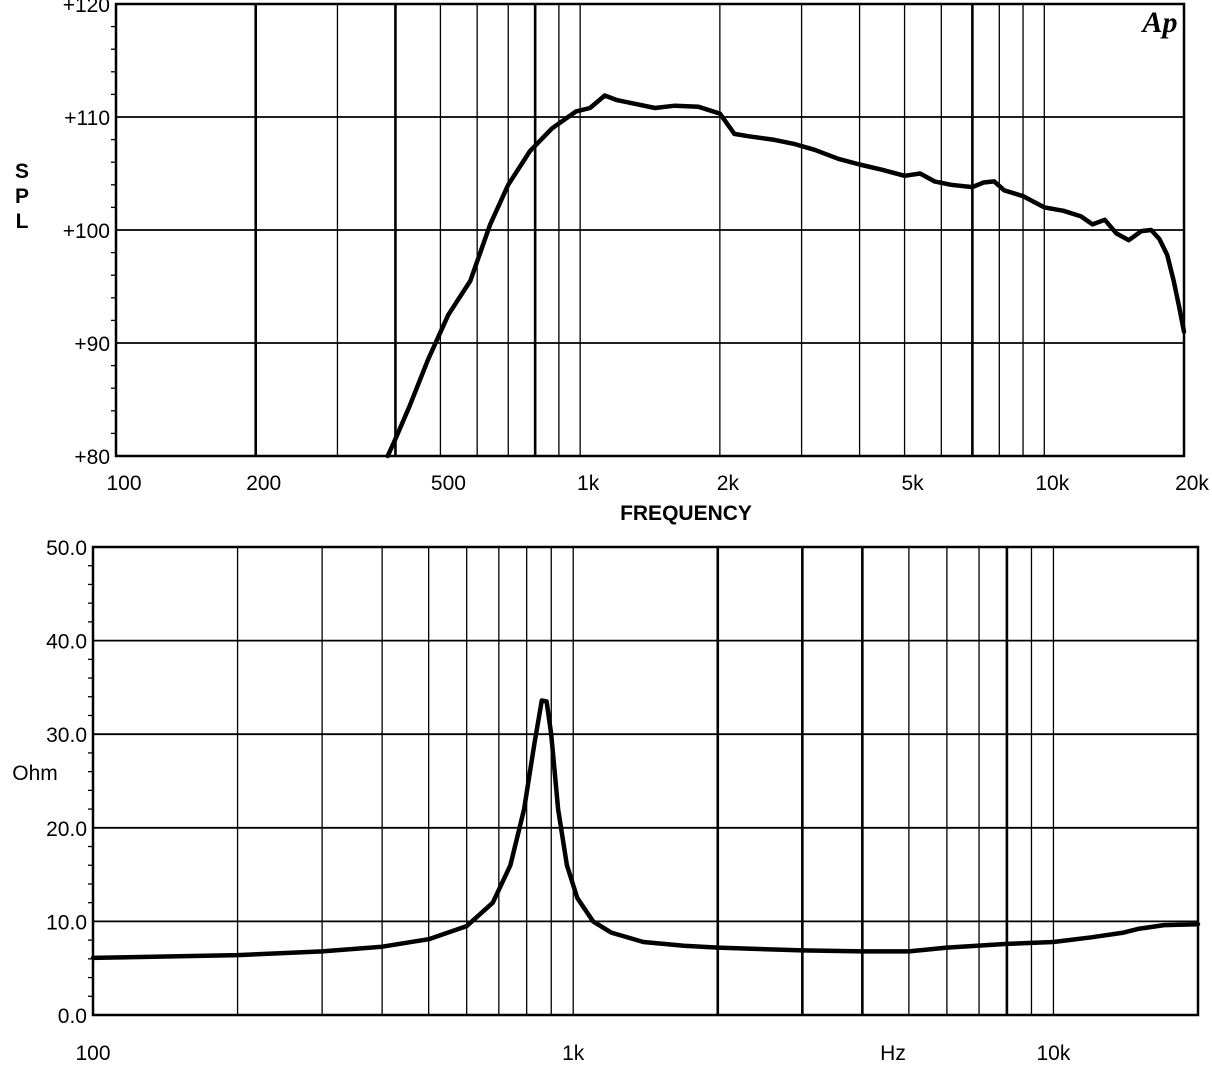 The width and height of the screenshot is (1212, 1075). Describe the element at coordinates (912, 483) in the screenshot. I see `x-tick-label: 5k` at that location.